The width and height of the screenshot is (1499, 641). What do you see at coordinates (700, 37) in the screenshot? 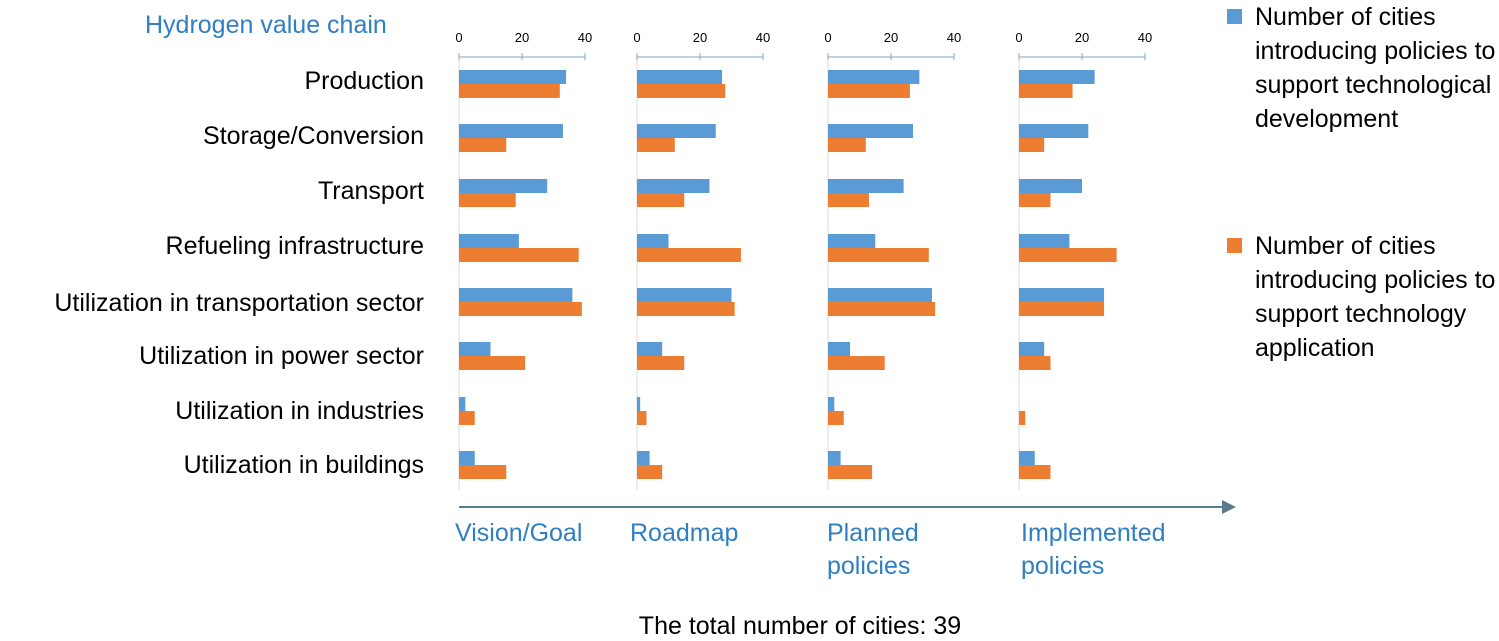
I see `tick-label-roadmap-20: 20` at bounding box center [700, 37].